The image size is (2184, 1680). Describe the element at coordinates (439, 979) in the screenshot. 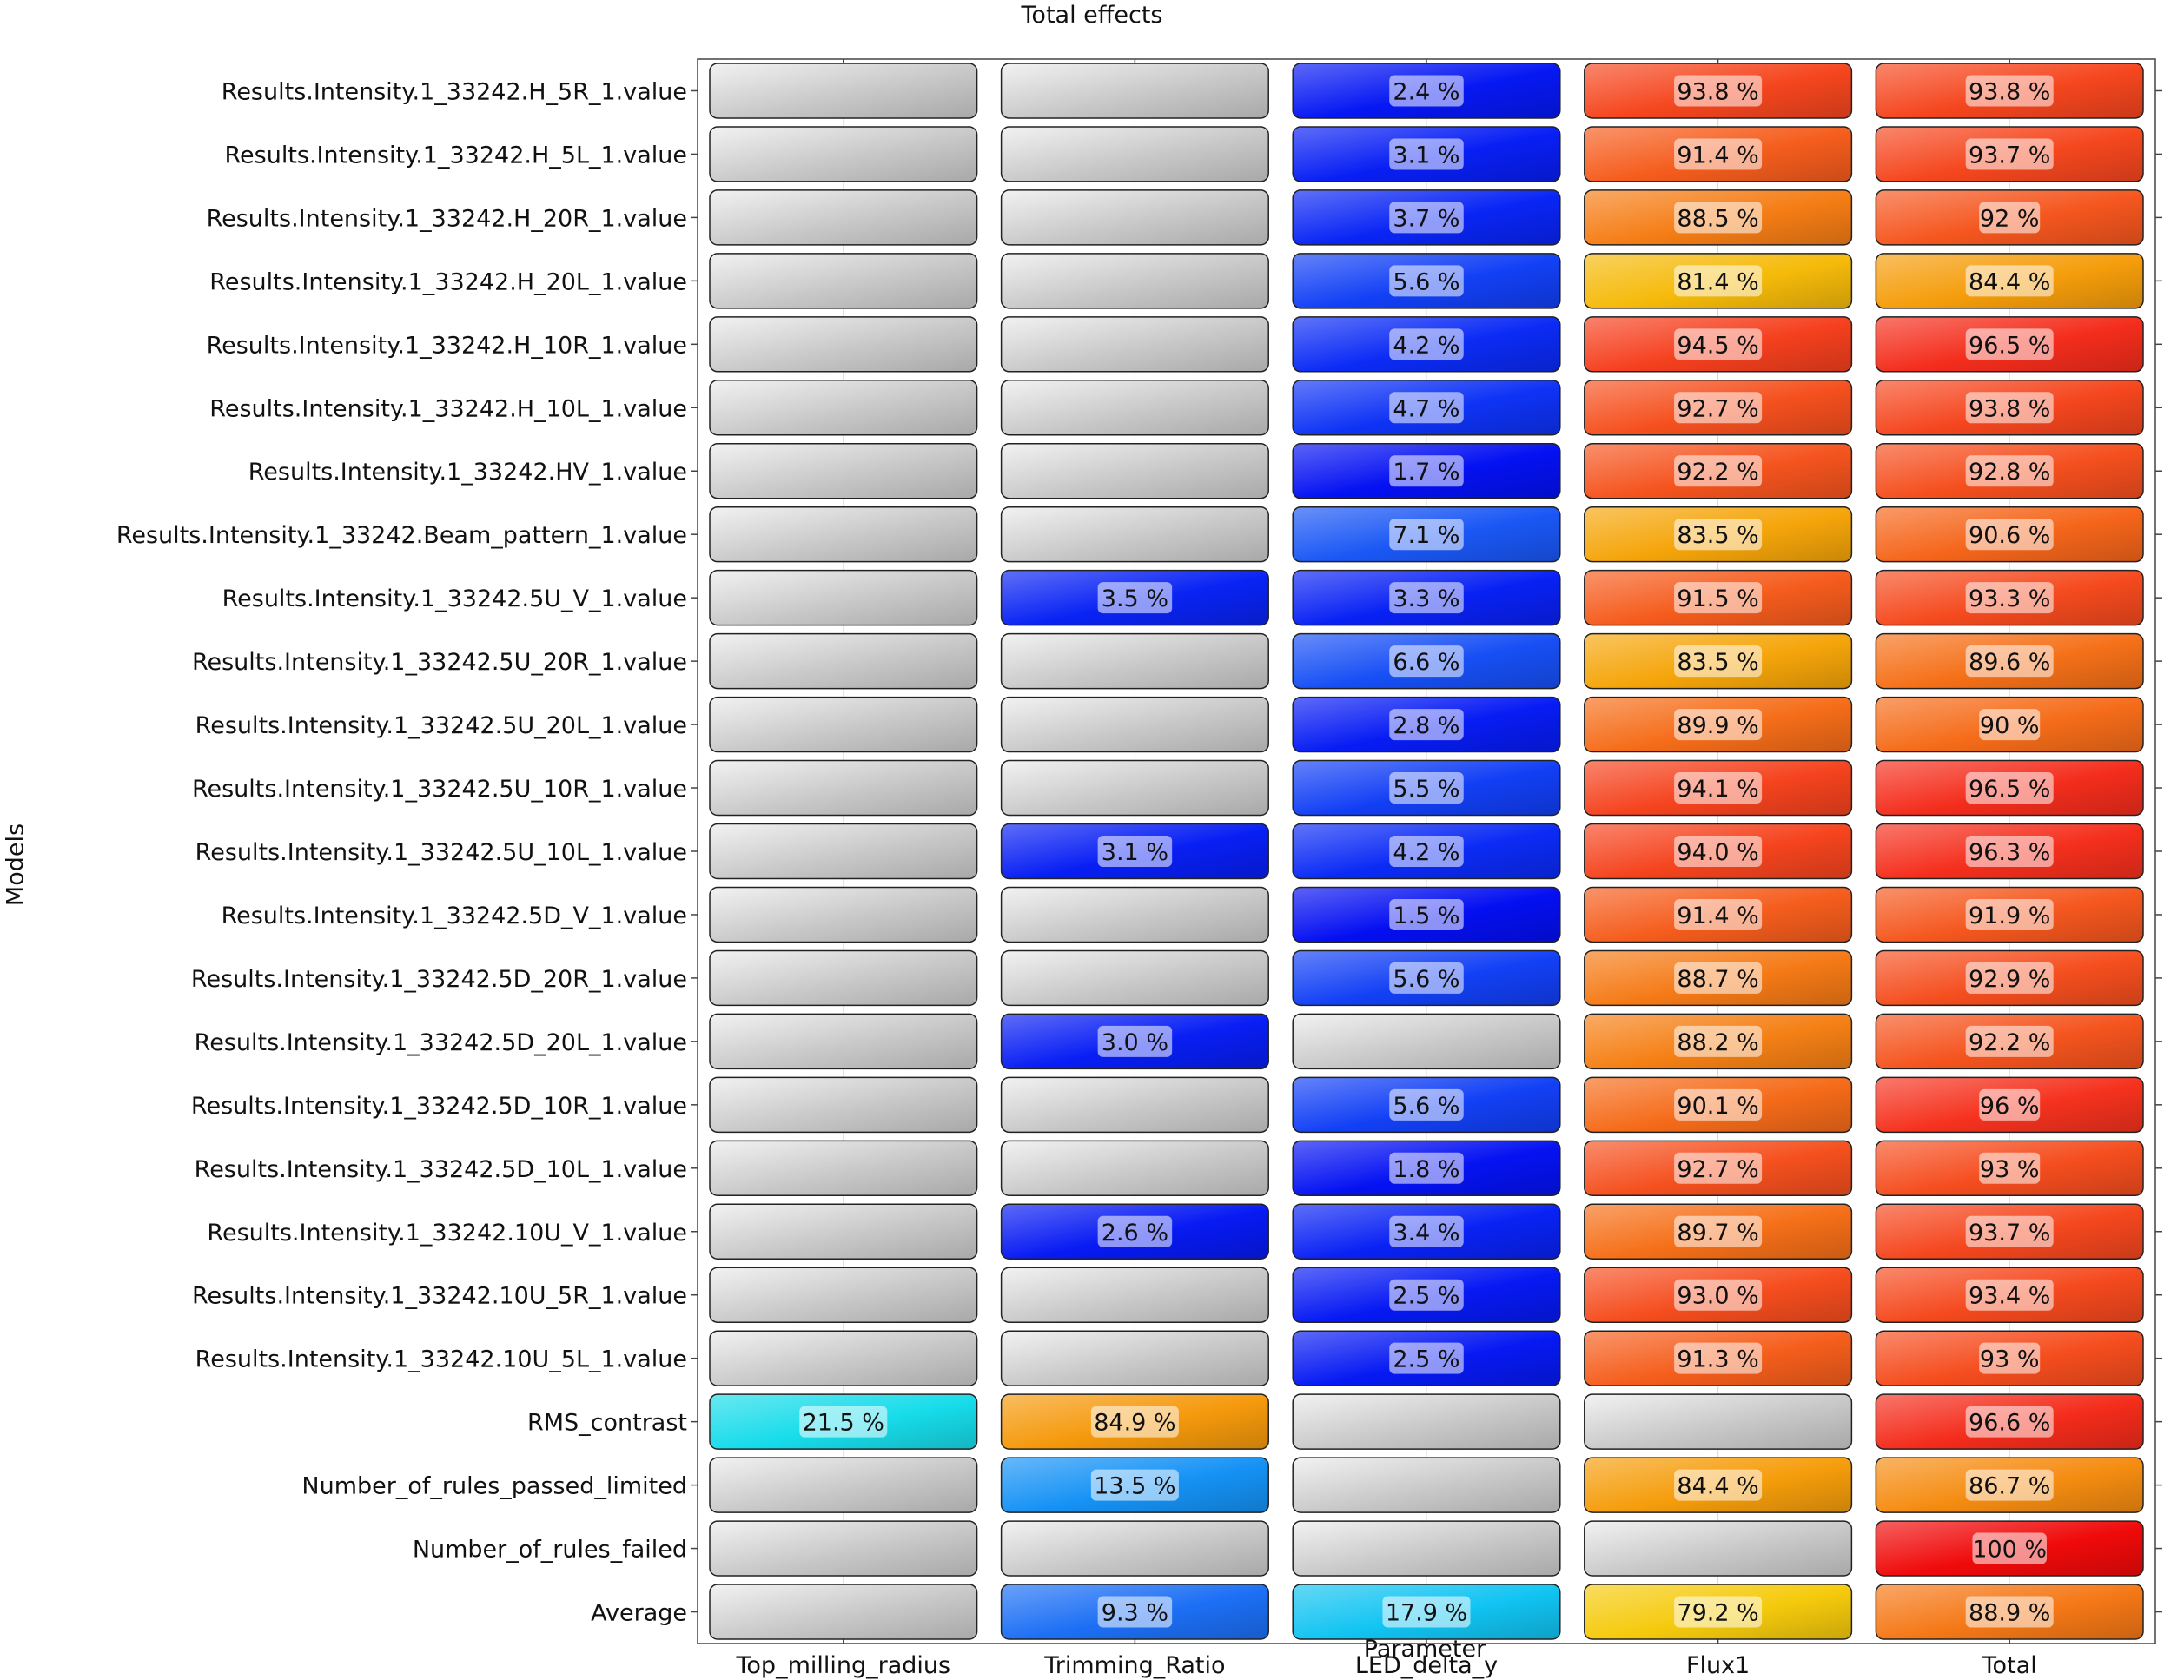

I see `row-label: Results.Intensity.1_33242.5D_20R_1.value` at that location.